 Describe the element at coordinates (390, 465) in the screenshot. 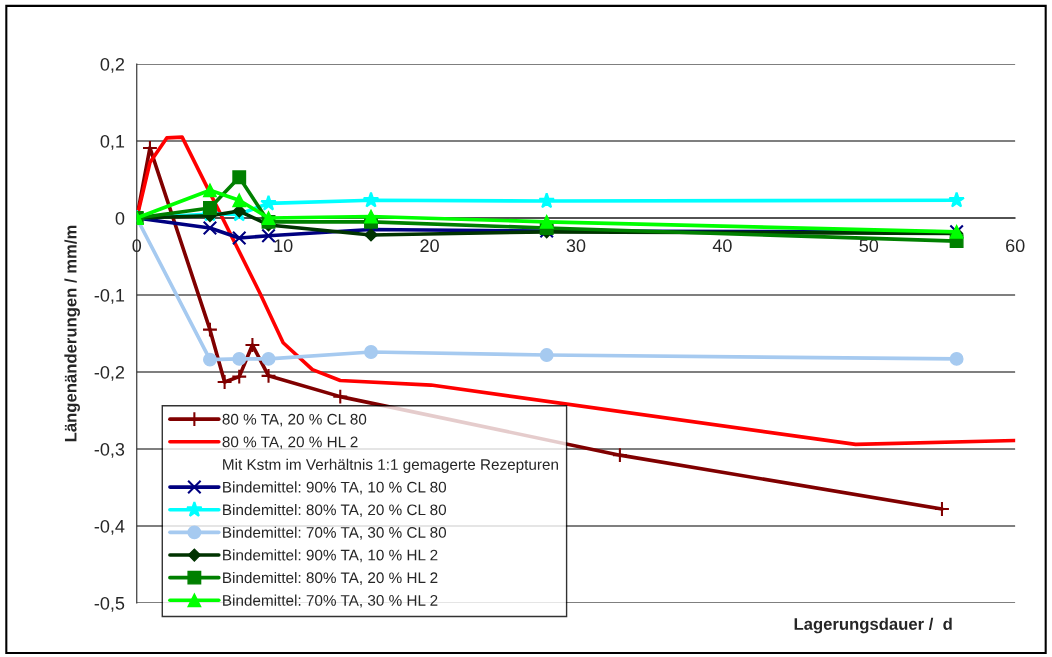

I see `text: Mit Kstm im Verhältnis 1:1 gemagerte Rezepturen` at that location.